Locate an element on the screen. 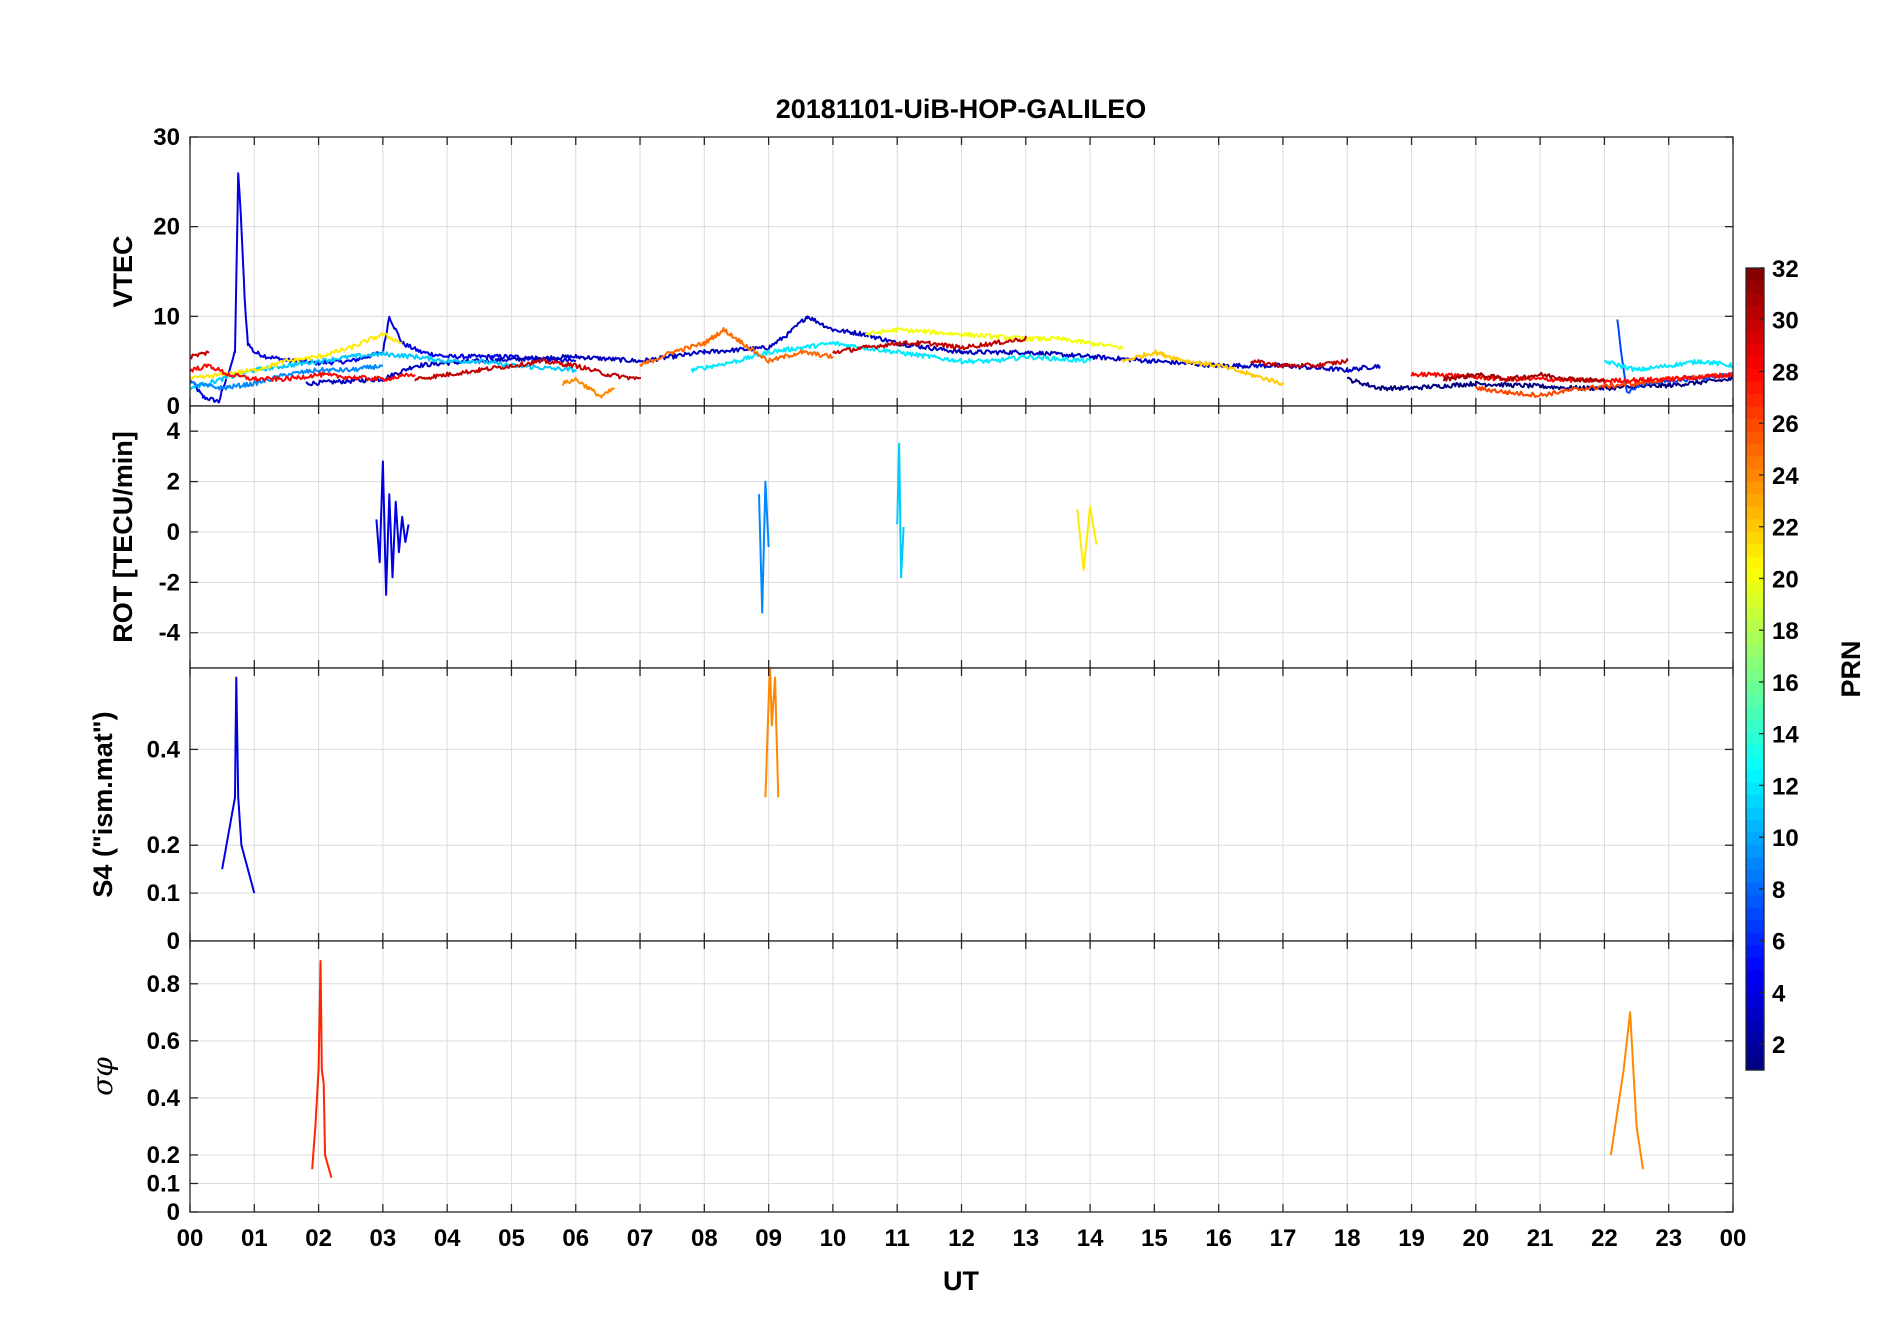 This screenshot has width=1902, height=1330. x-tick-label: 18 is located at coordinates (1347, 1238).